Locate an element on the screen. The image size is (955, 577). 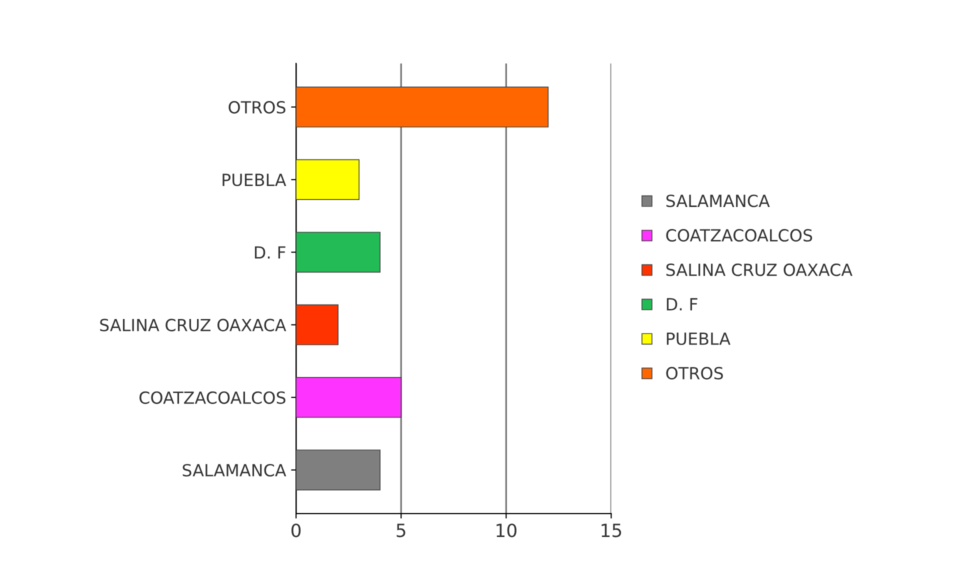
y-tick-label: OTROS is located at coordinates (257, 107).